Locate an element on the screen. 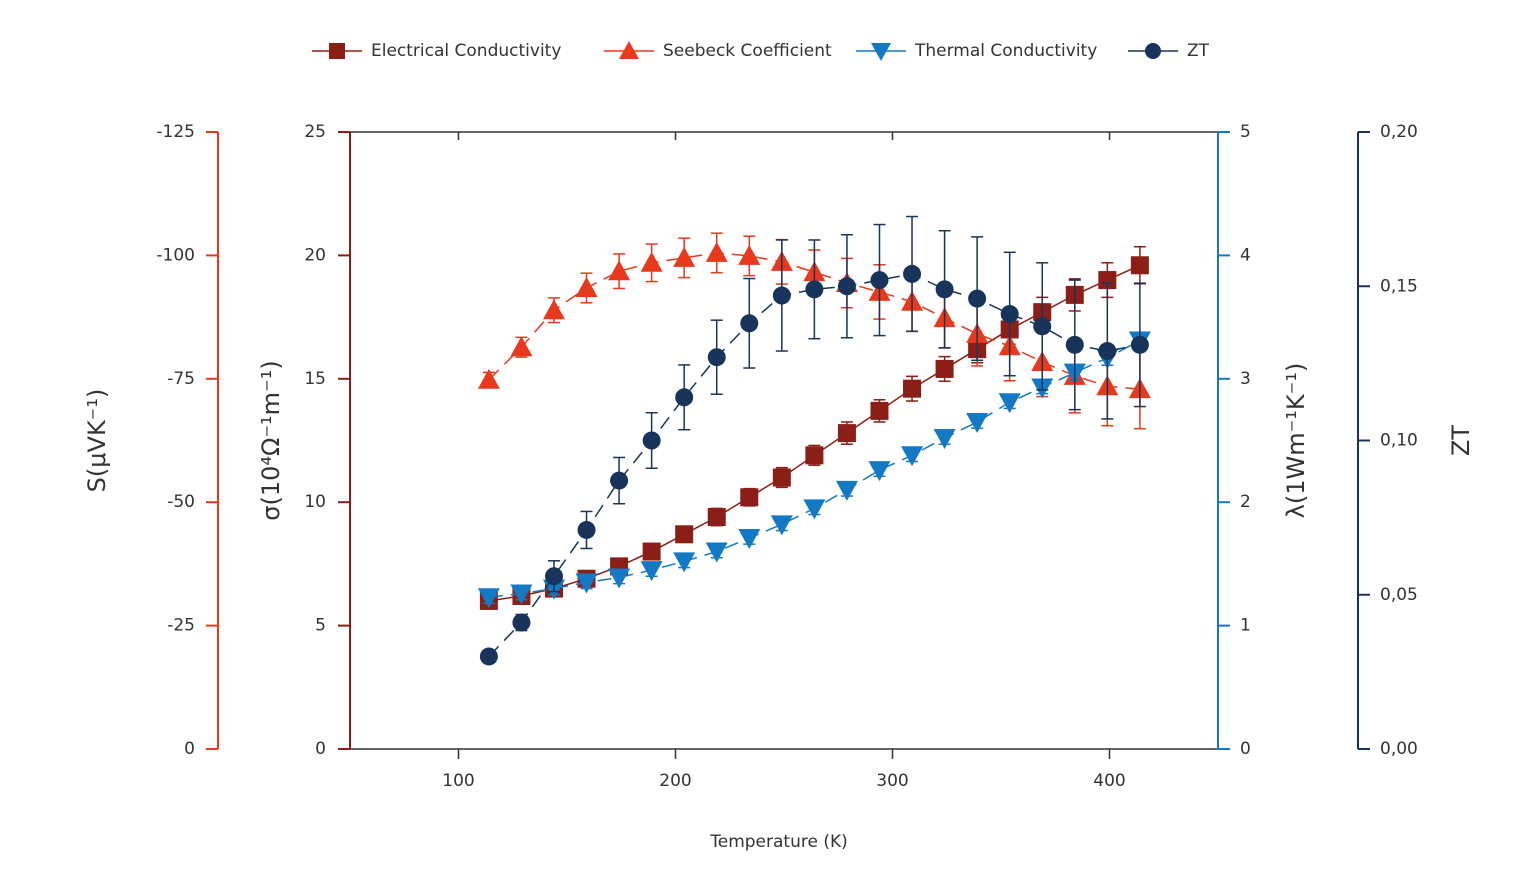 The width and height of the screenshot is (1536, 882). y-tick-label: 0,00 is located at coordinates (1399, 749).